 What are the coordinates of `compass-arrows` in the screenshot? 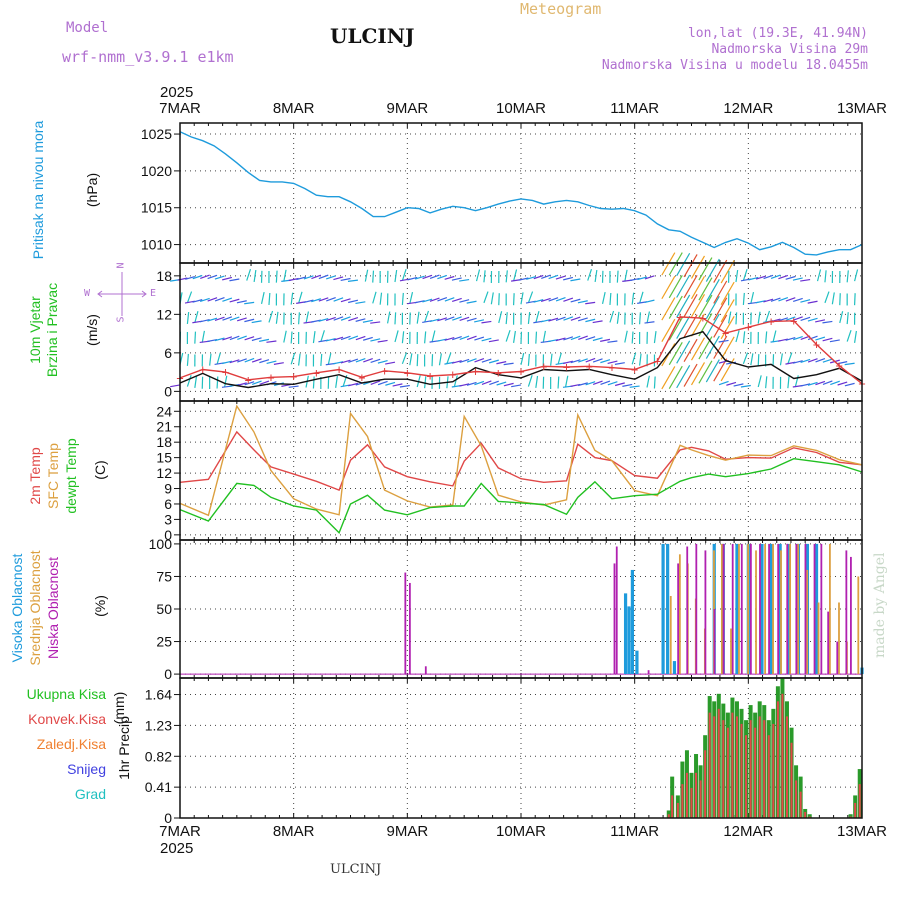 It's located at (122, 294).